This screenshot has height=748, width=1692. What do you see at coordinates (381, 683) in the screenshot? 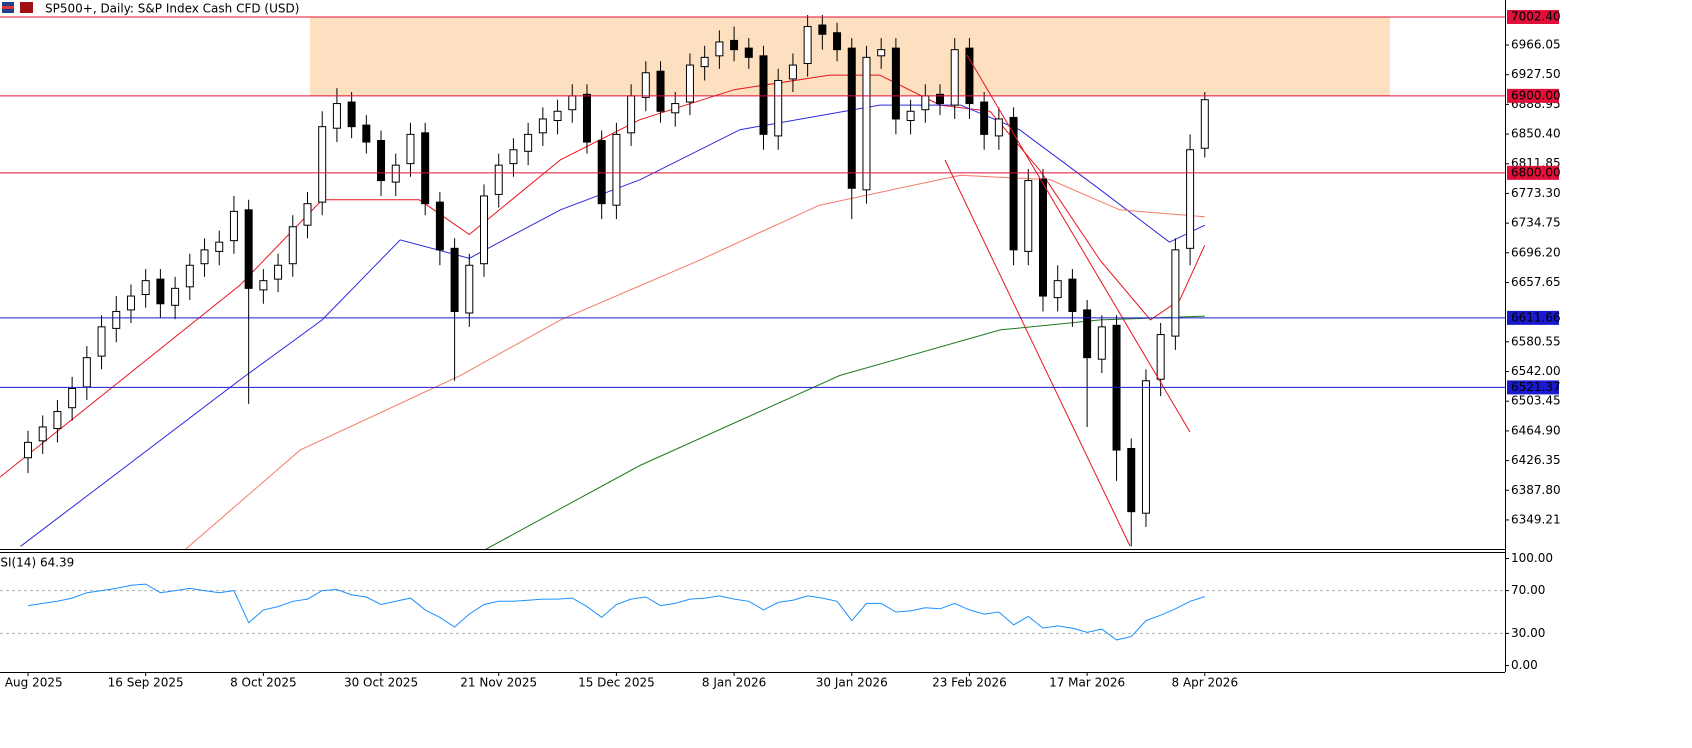
I see `x-tick-label: 30 Oct 2025` at bounding box center [381, 683].